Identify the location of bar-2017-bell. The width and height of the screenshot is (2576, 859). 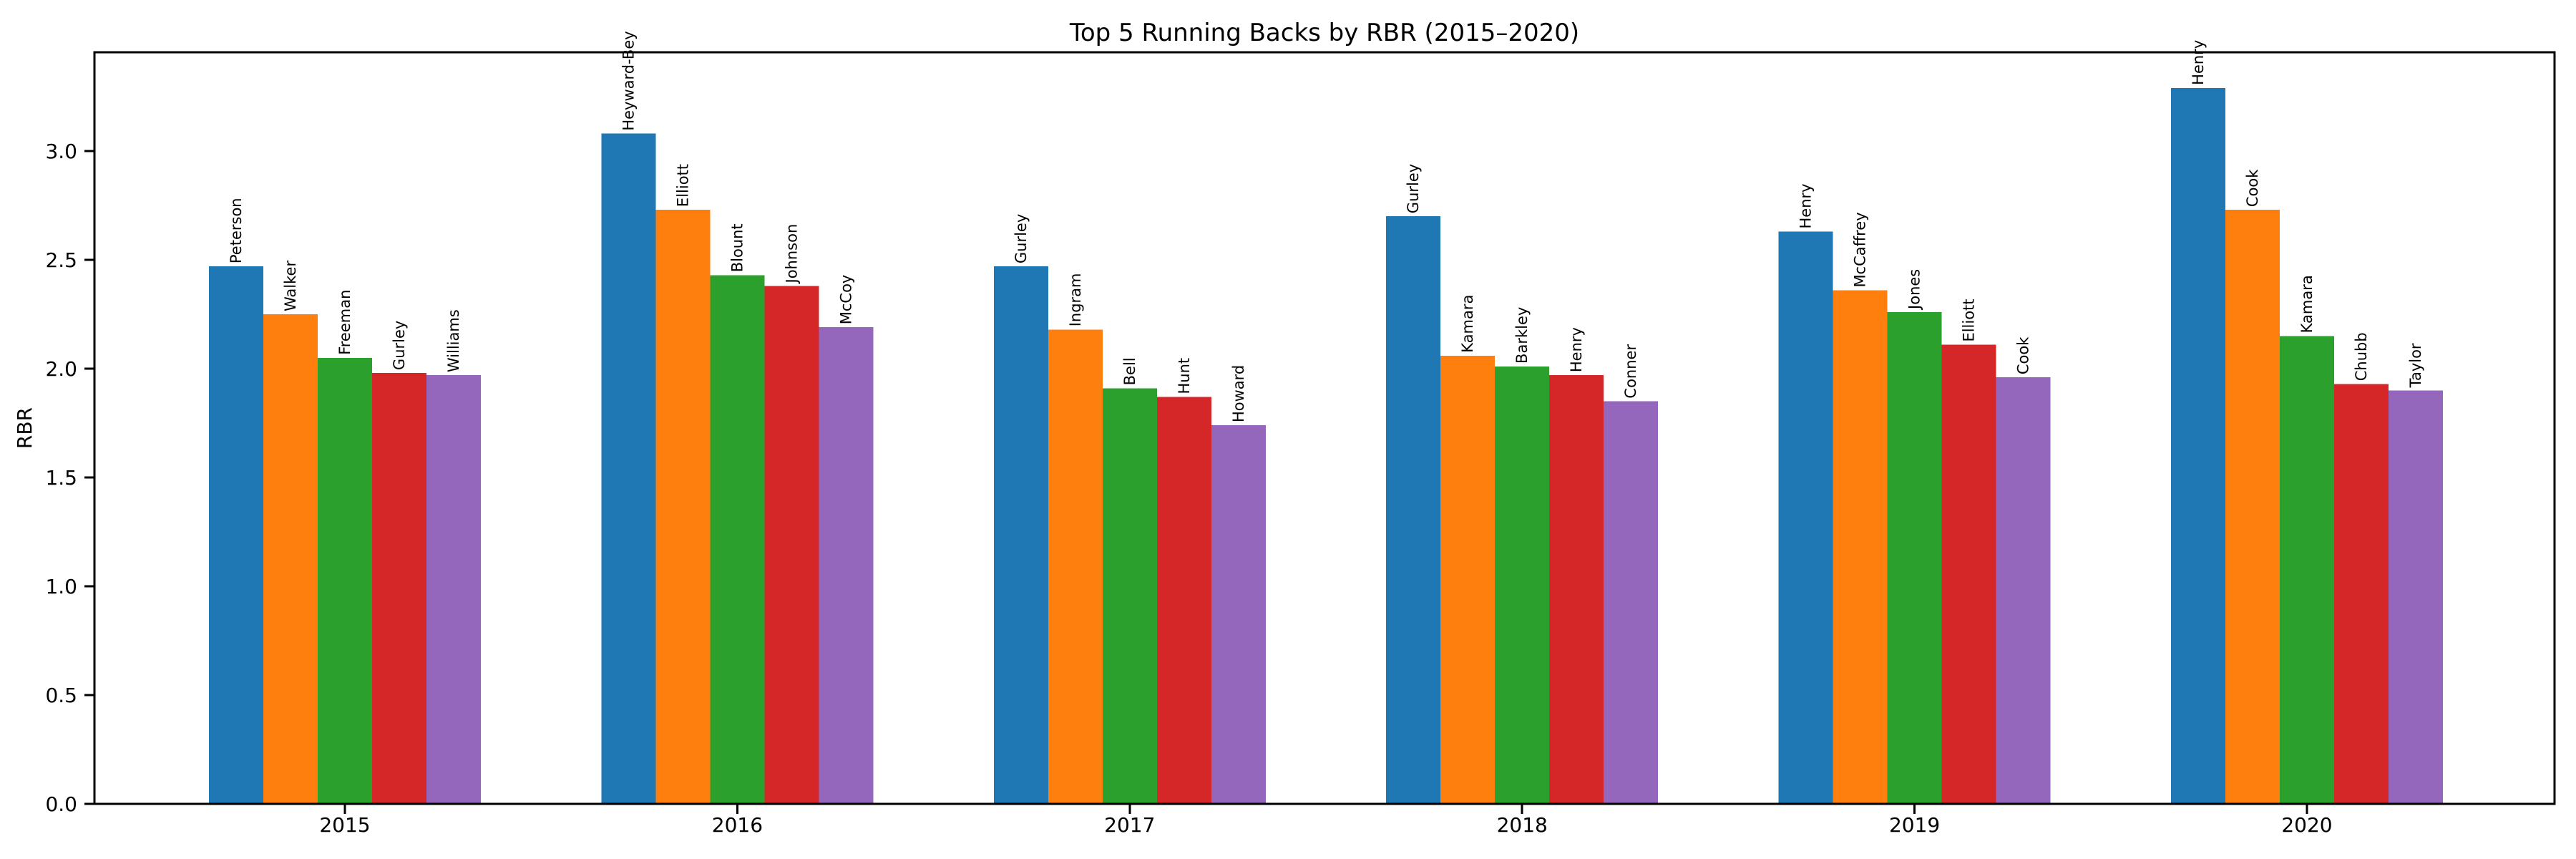
(1129, 596).